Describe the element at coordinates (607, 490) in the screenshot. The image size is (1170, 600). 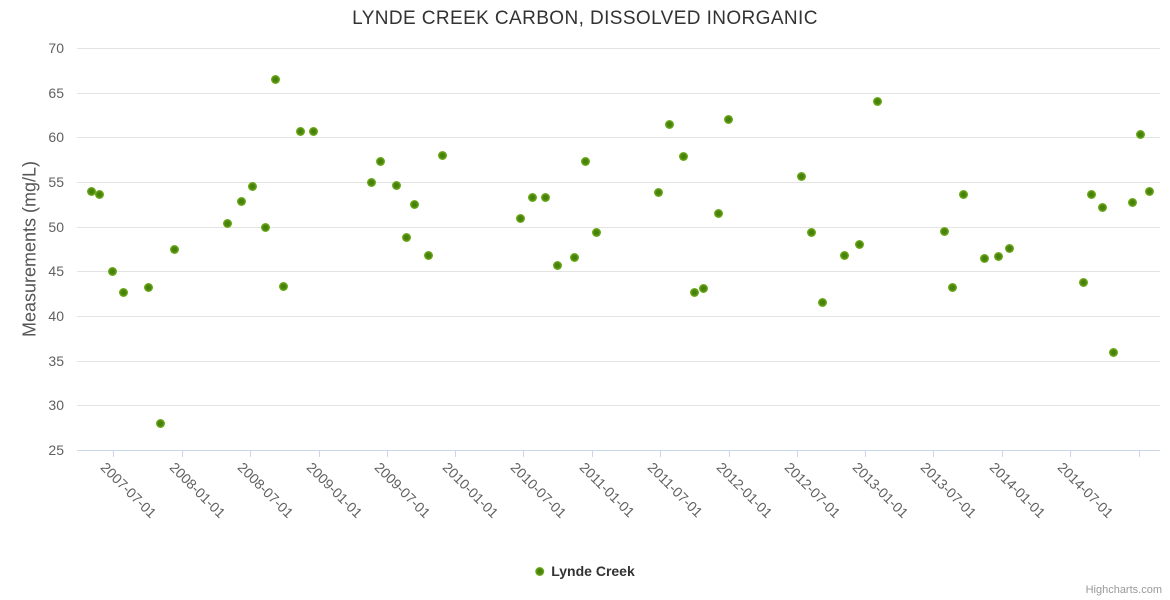
I see `x-tick-label: 2011-01-01` at that location.